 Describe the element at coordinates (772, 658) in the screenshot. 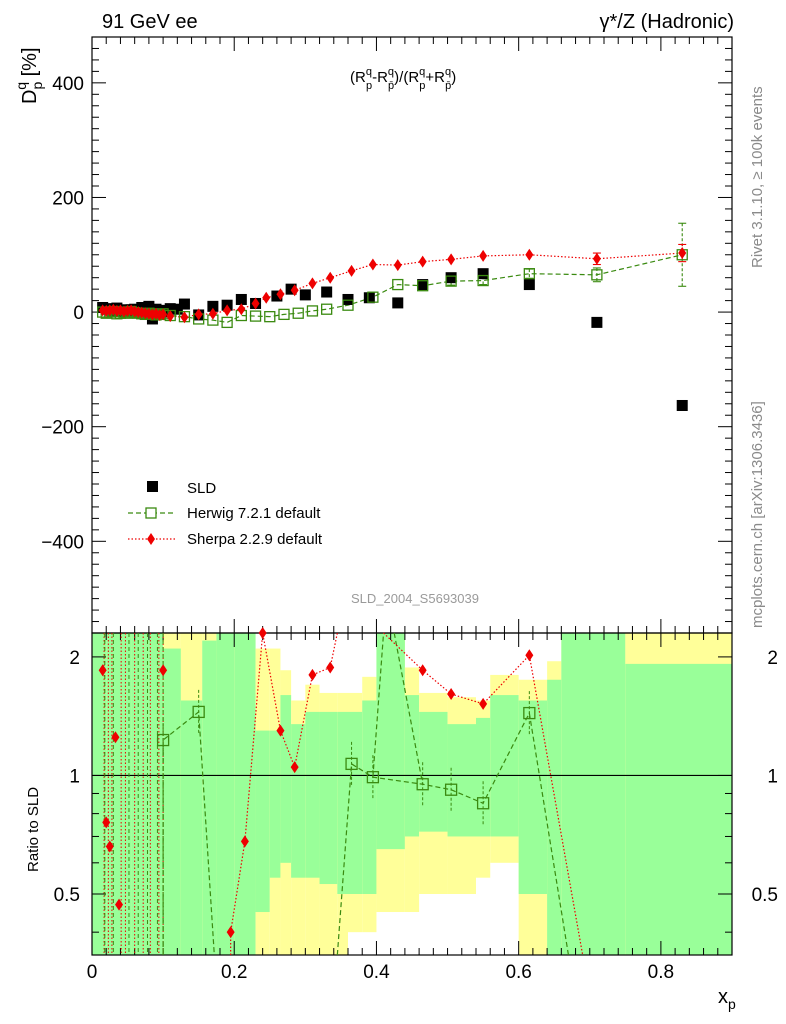

I see `ratio-tick-label-right: 2` at that location.